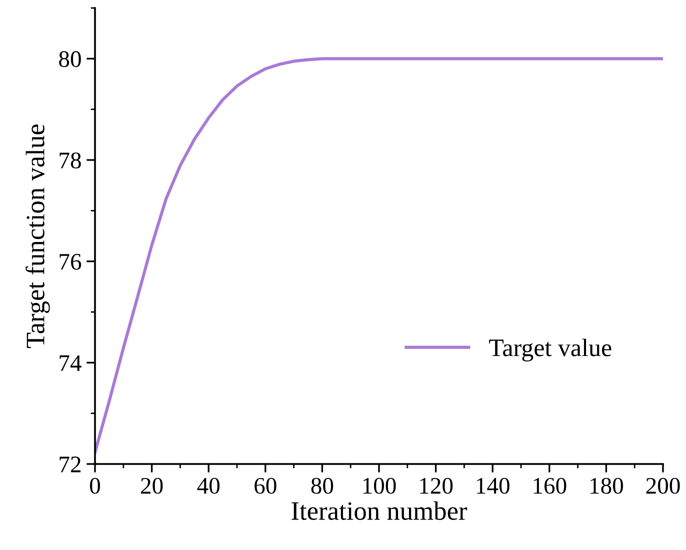 This screenshot has height=550, width=686. I want to click on y-tick-label: 74, so click(71, 363).